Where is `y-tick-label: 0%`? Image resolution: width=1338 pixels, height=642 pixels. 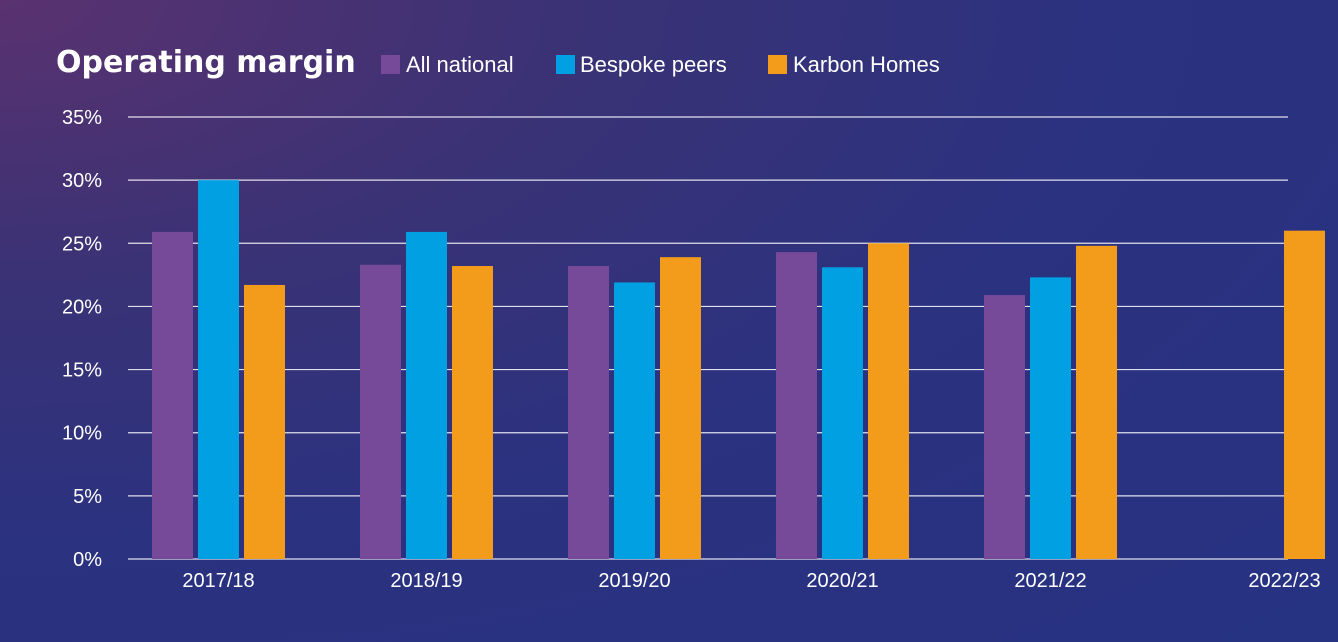
y-tick-label: 0% is located at coordinates (87, 560).